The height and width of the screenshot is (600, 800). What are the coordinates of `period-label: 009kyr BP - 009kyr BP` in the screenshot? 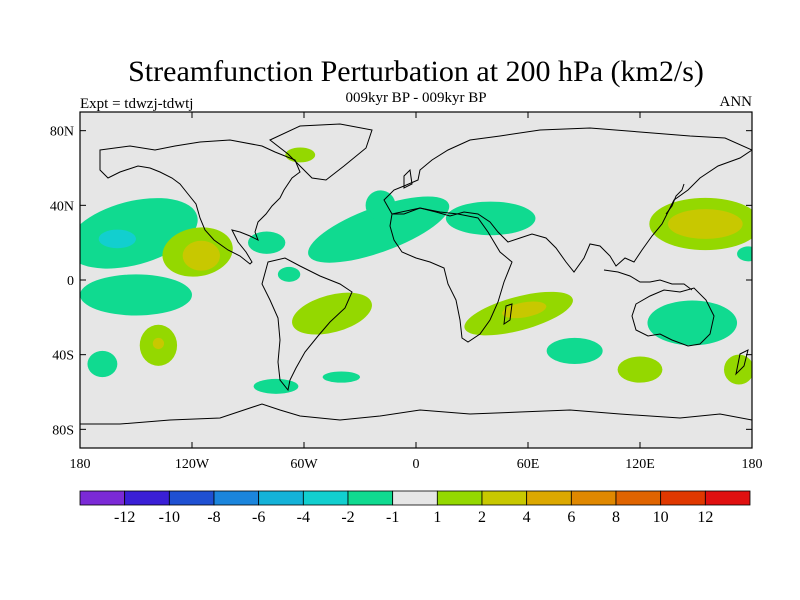 It's located at (415, 98).